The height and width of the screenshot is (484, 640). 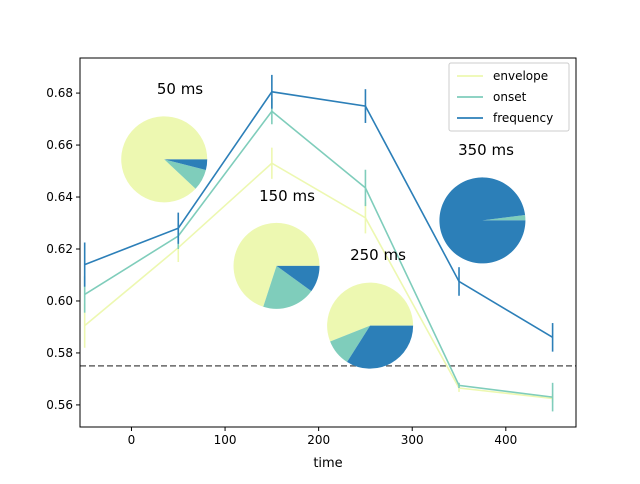 I want to click on pie-label: 50 ms, so click(x=180, y=89).